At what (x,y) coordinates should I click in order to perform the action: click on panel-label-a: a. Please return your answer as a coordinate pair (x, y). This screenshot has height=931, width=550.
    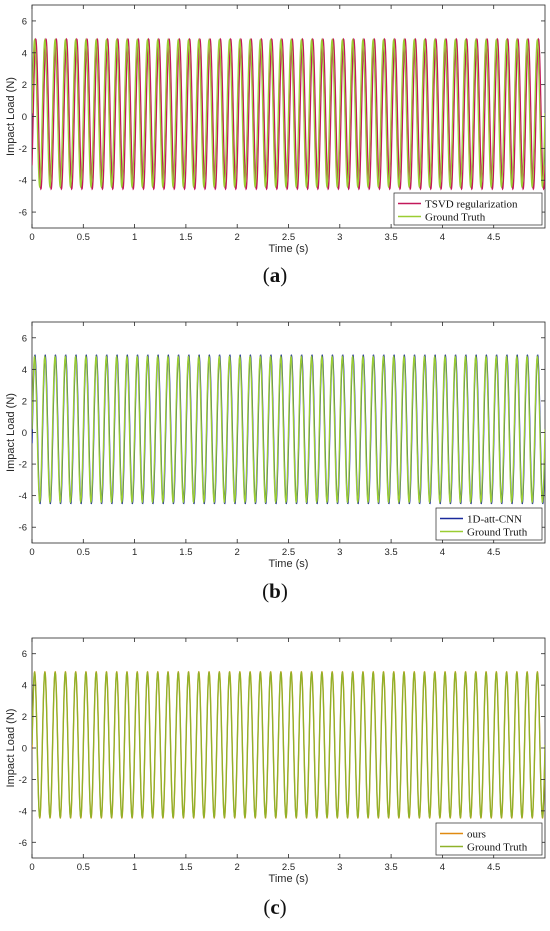
    Looking at the image, I should click on (275, 275).